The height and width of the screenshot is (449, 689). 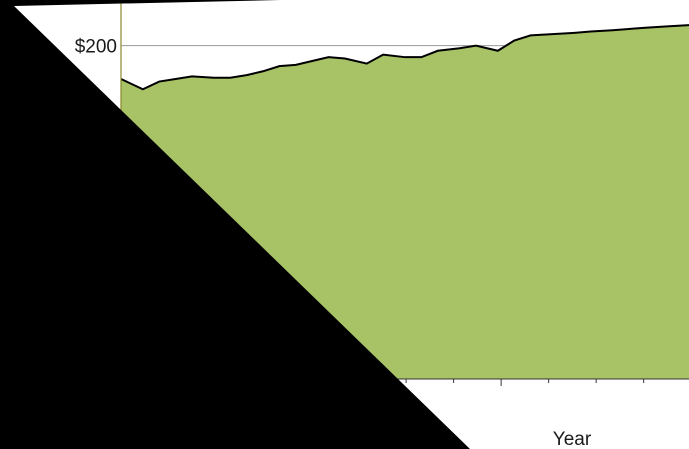 I want to click on area-line, so click(x=404, y=57).